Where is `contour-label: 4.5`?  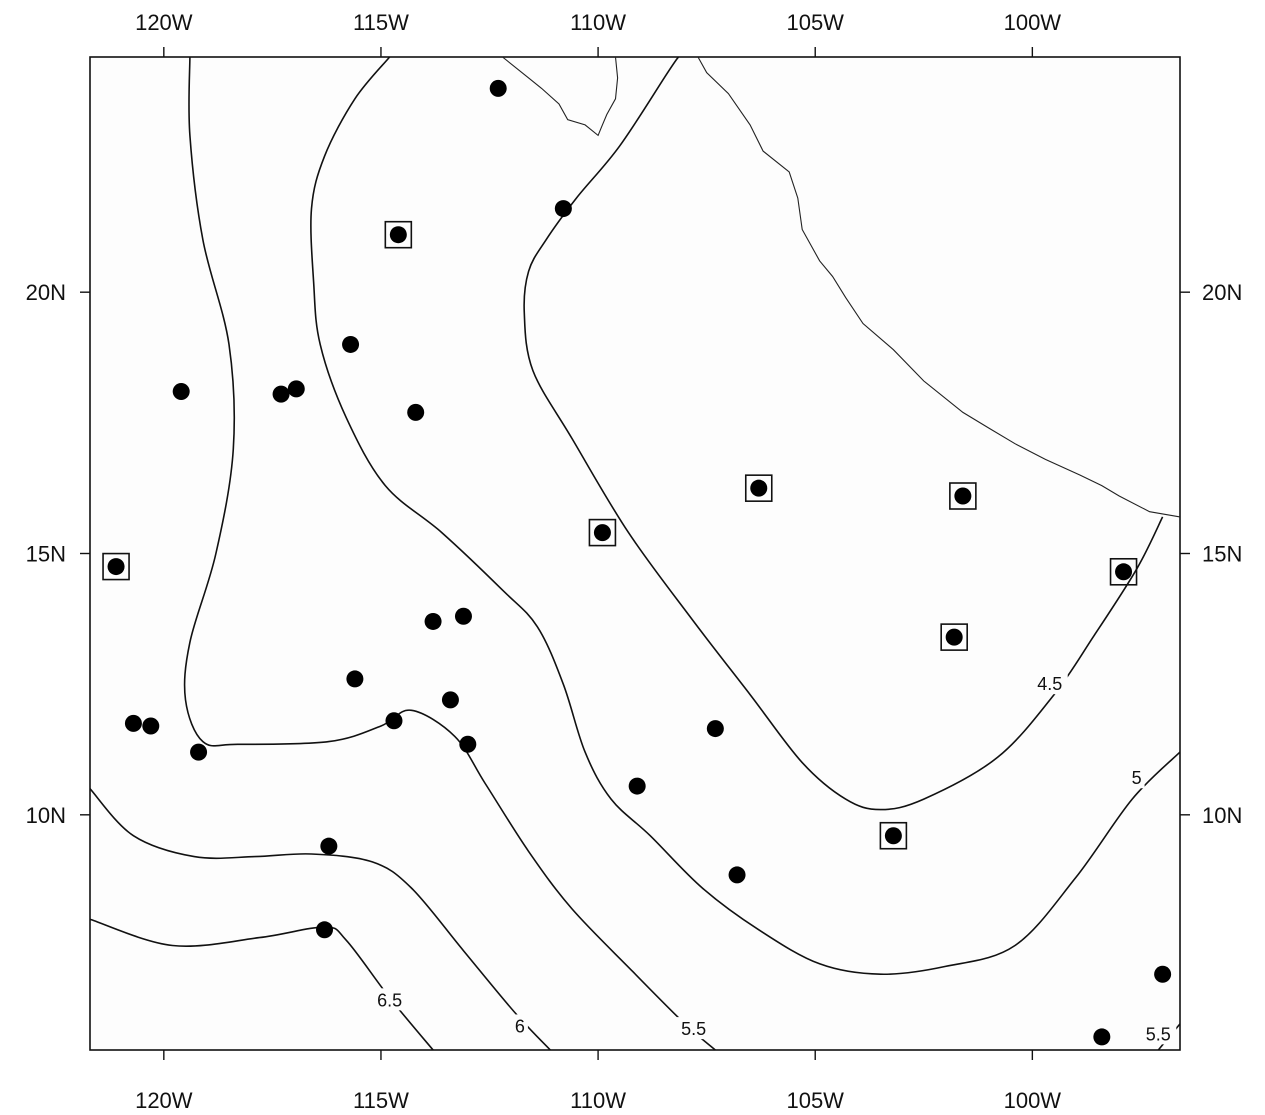 contour-label: 4.5 is located at coordinates (1049, 684).